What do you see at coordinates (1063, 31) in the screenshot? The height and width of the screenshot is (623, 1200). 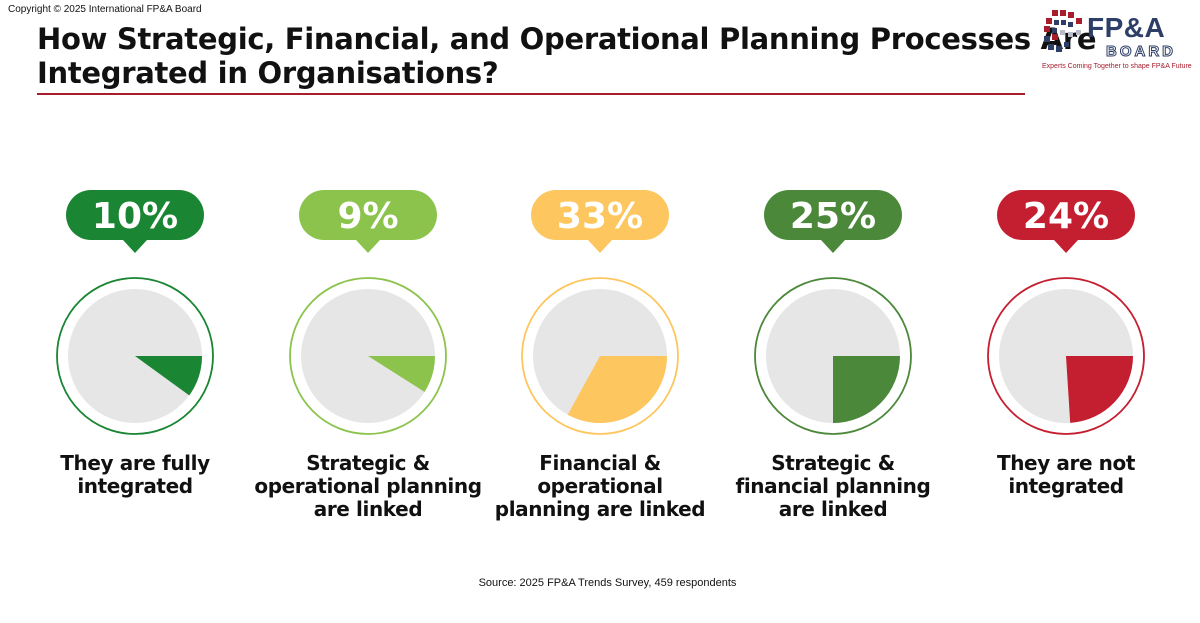 I see `fpa-board-grid-logo-icon` at bounding box center [1063, 31].